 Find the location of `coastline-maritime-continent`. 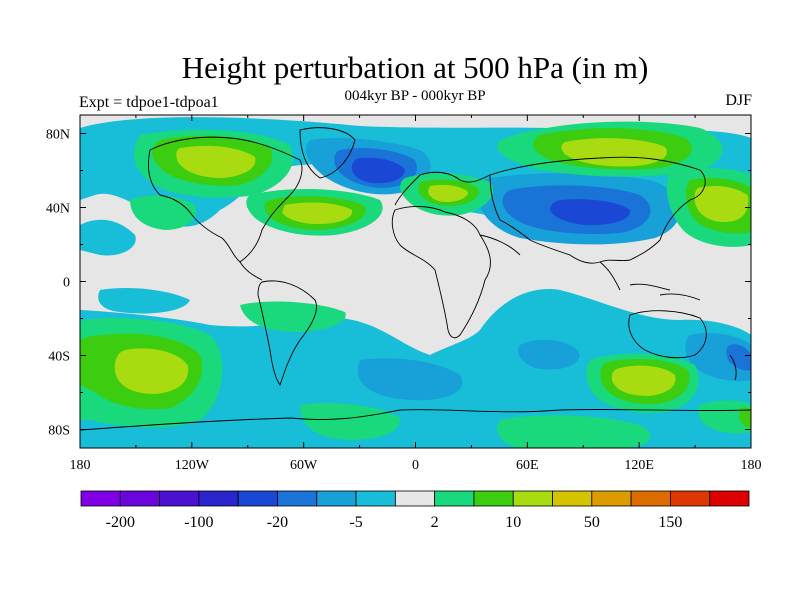

coastline-maritime-continent is located at coordinates (665, 292).